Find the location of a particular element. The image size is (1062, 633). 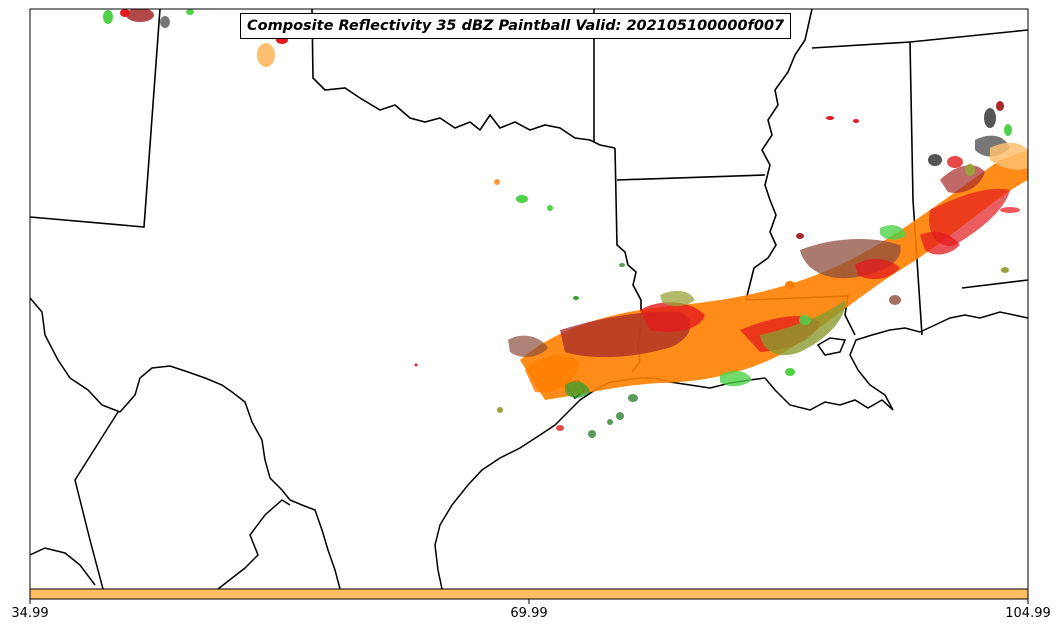

colorbar is located at coordinates (529, 594).